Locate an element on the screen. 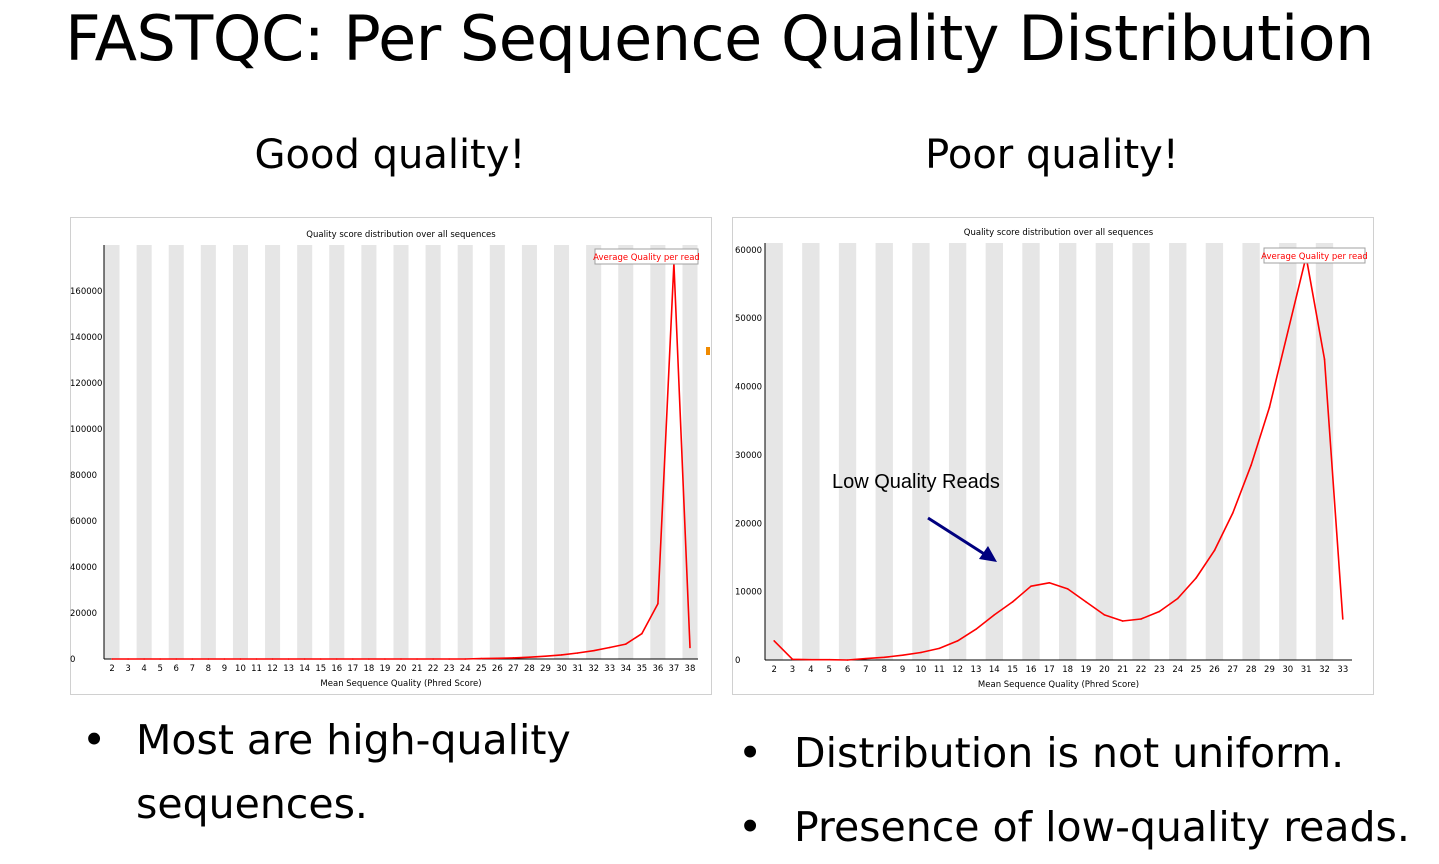  x-tick-label: 26 is located at coordinates (497, 669).